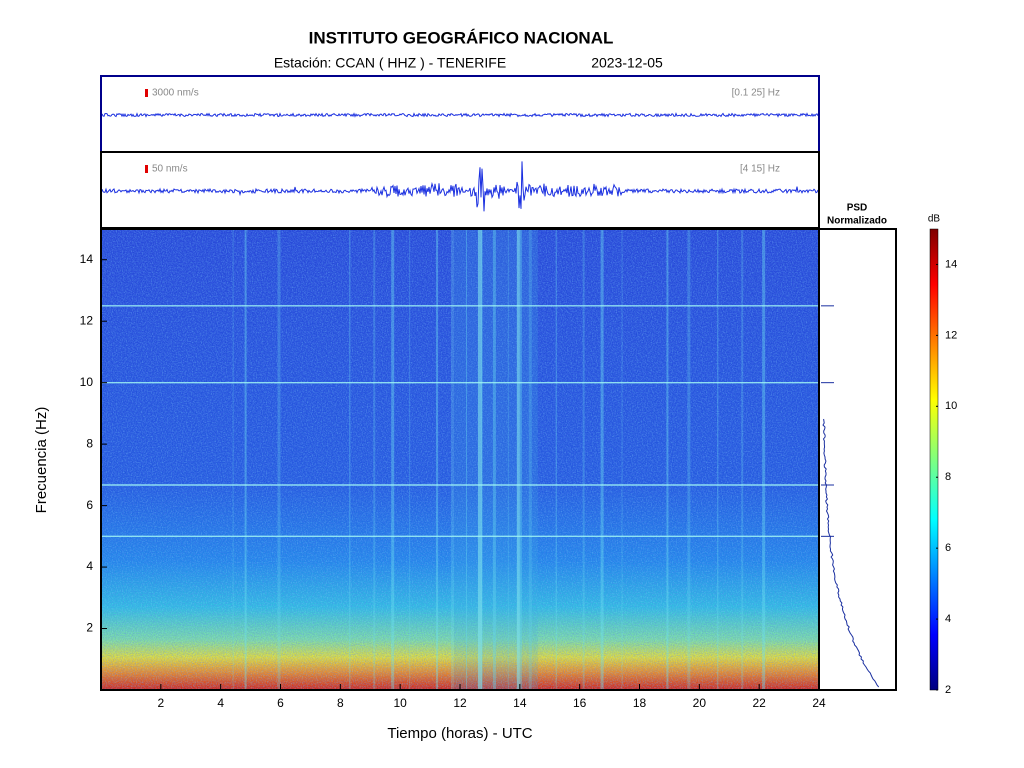  What do you see at coordinates (756, 93) in the screenshot?
I see `trace-band: [0.1 25] Hz` at bounding box center [756, 93].